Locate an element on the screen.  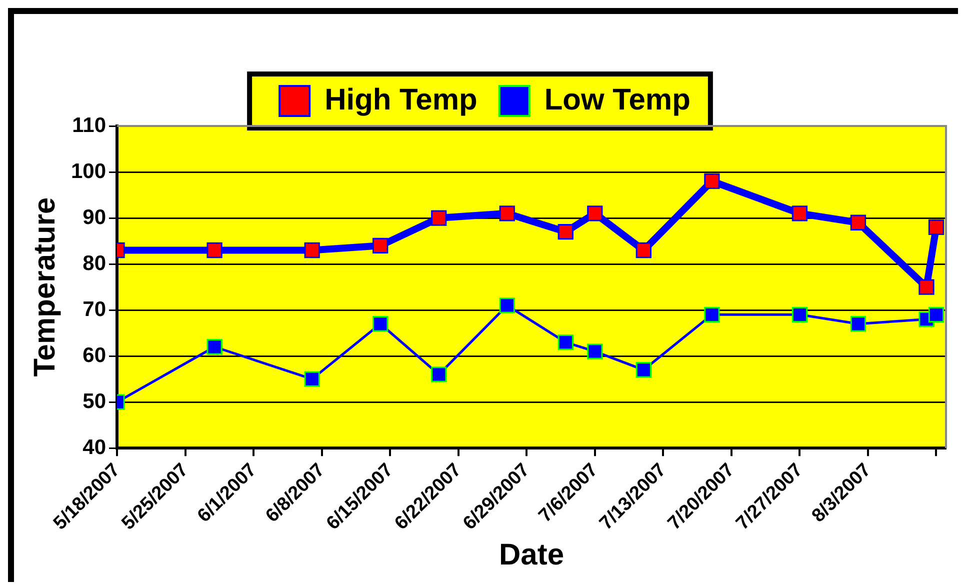
y-tick-label: 50 is located at coordinates (94, 401).